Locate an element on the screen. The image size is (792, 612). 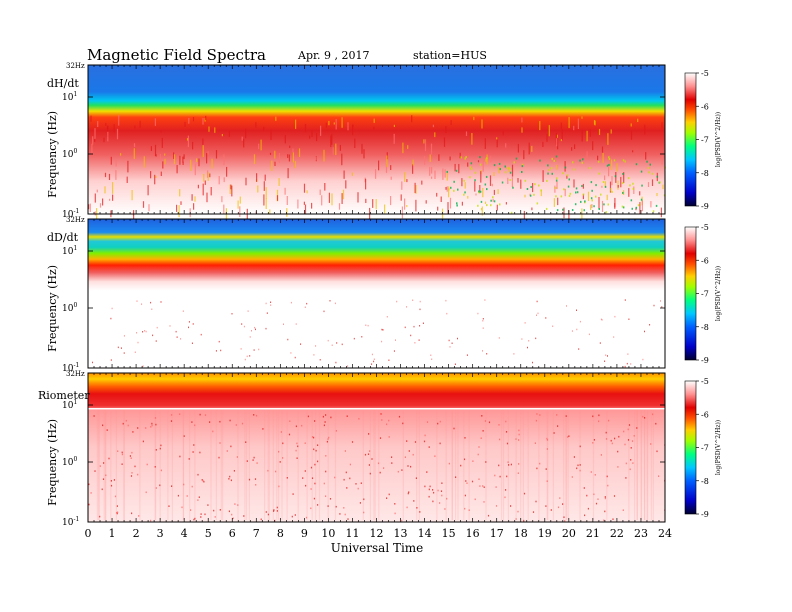
x-tick-label: 22 is located at coordinates (617, 533).